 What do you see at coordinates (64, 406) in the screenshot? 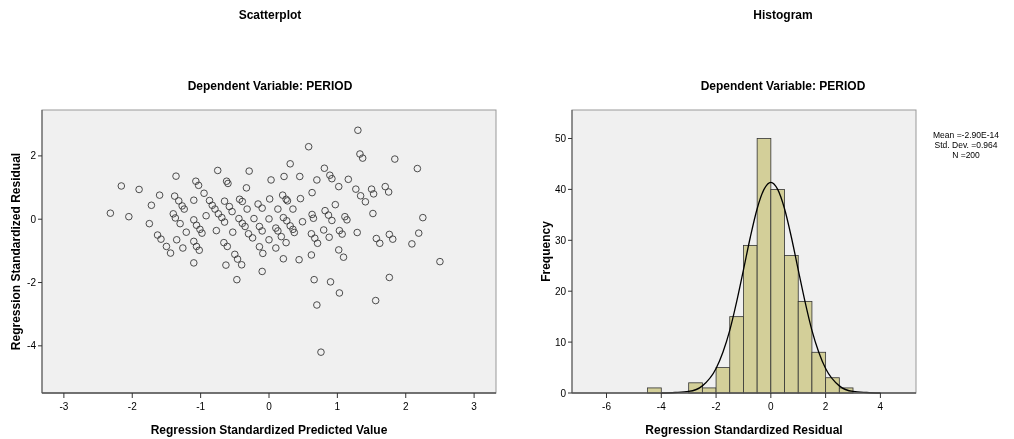
I see `x-tick-label: -3` at bounding box center [64, 406].